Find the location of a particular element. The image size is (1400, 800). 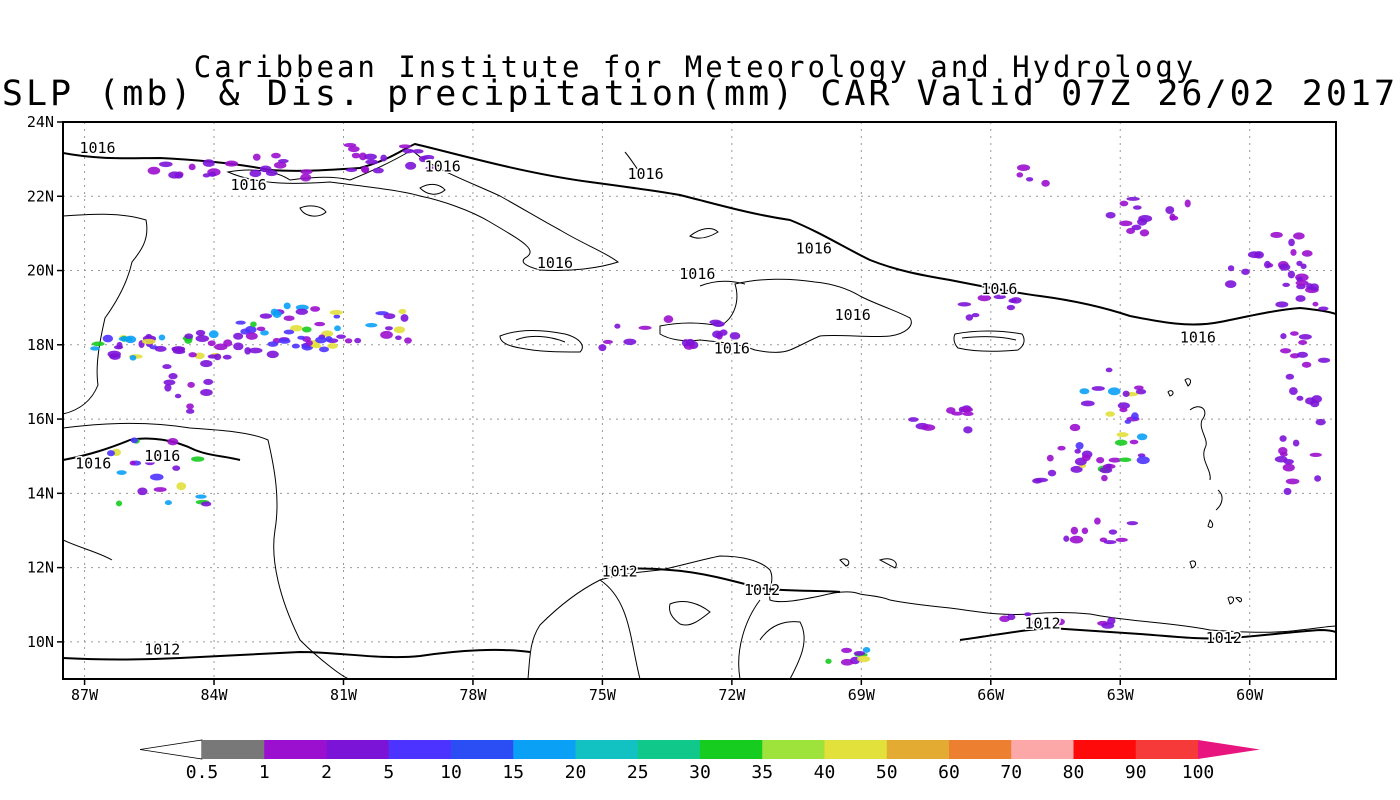

precipitation-colorbar: 0.5 1 2 5 10 15 20 25 30 35 40 50 60 70 80 90 100 is located at coordinates (699, 761).